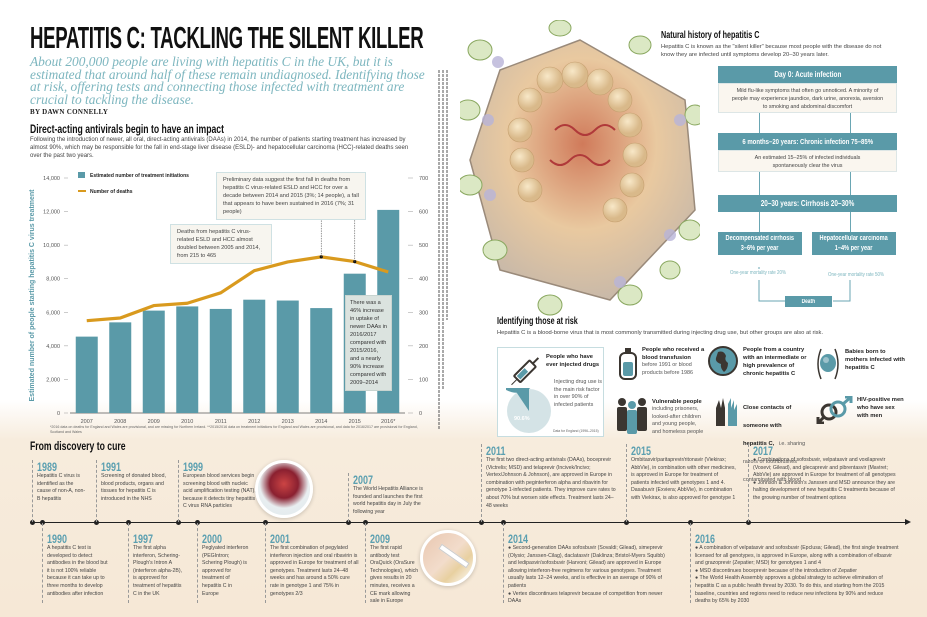 The height and width of the screenshot is (617, 927). I want to click on y2-tick-label: 300, so click(423, 313).